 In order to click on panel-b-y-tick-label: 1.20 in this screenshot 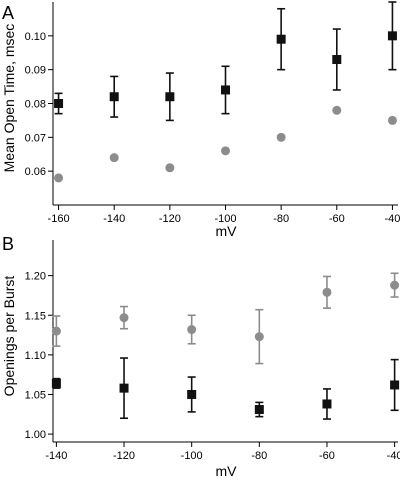, I will do `click(35, 277)`.